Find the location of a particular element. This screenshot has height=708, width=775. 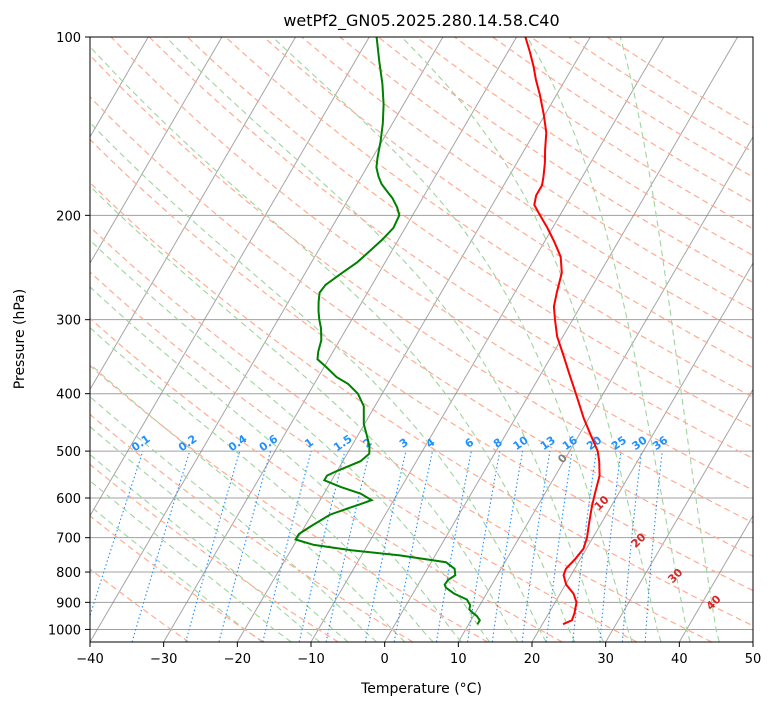

chart-title: wetPf2_GN05.2025.280.14.58.C40 is located at coordinates (421, 21).